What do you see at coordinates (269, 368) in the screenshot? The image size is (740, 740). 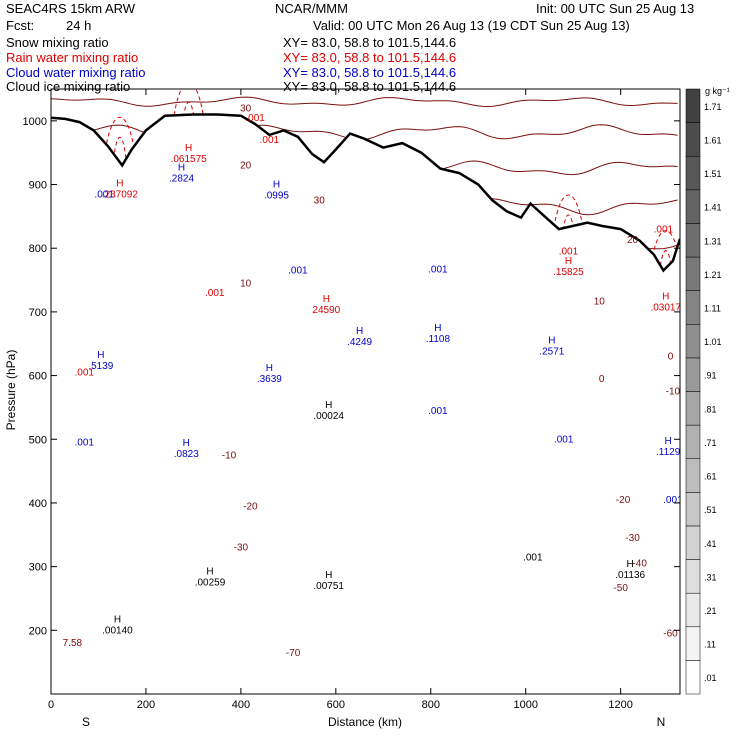 I see `maximum-marker-8: H` at bounding box center [269, 368].